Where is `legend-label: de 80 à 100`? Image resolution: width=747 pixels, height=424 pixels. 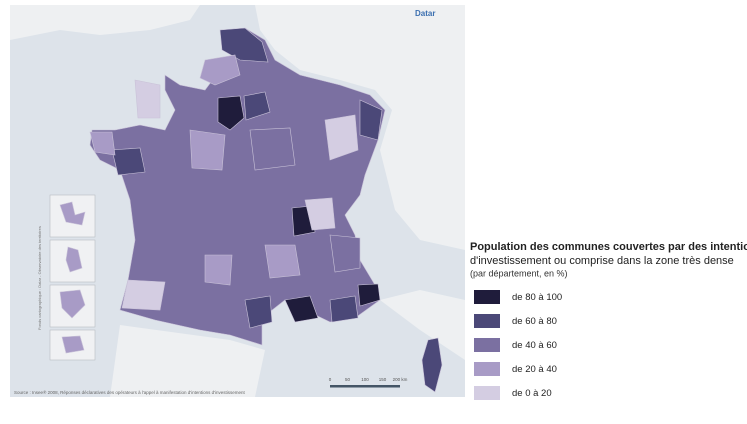
legend-label: de 80 à 100 is located at coordinates (537, 297).